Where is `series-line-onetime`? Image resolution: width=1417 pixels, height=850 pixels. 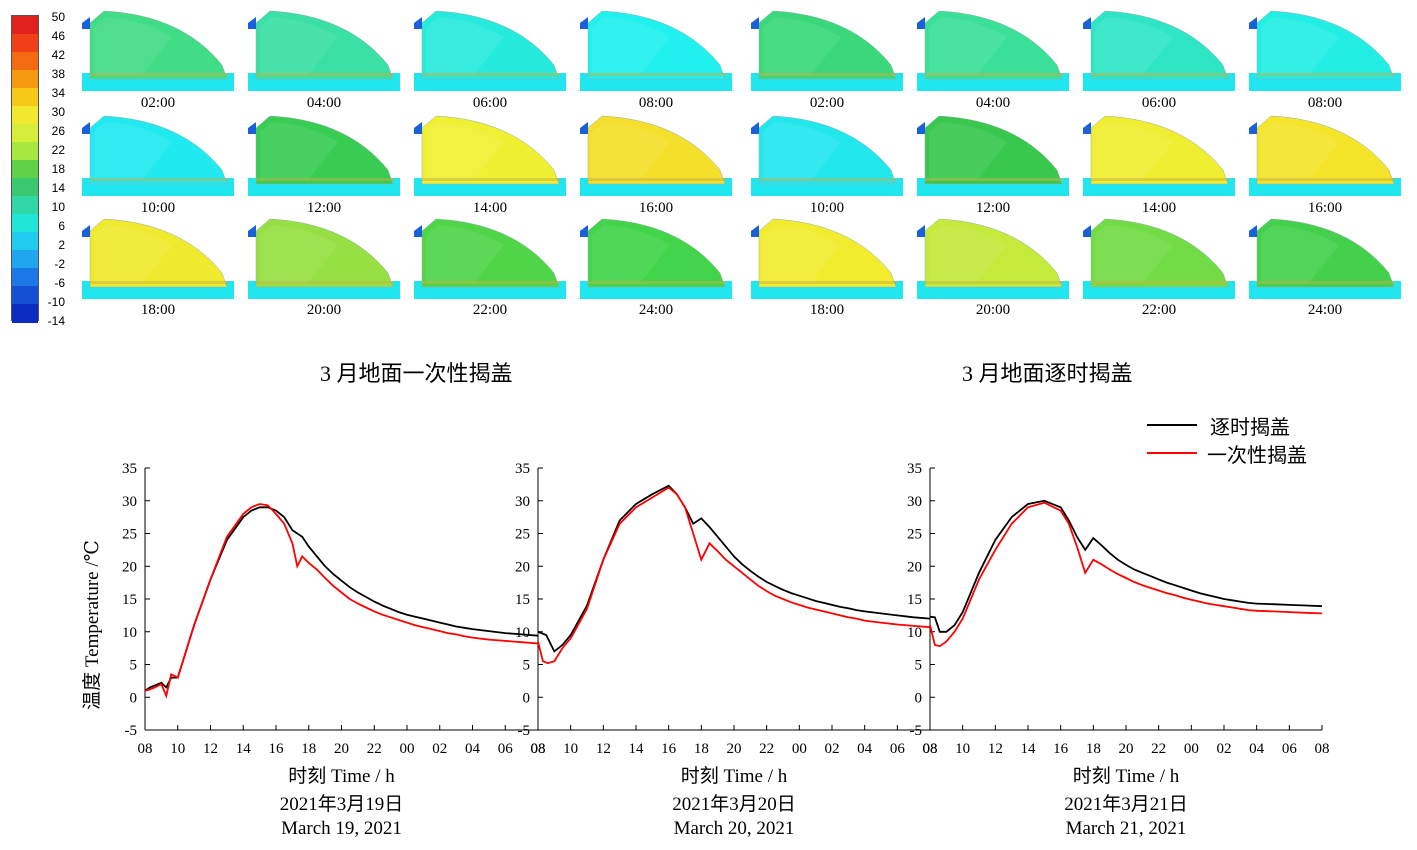
series-line-onetime is located at coordinates (341, 601).